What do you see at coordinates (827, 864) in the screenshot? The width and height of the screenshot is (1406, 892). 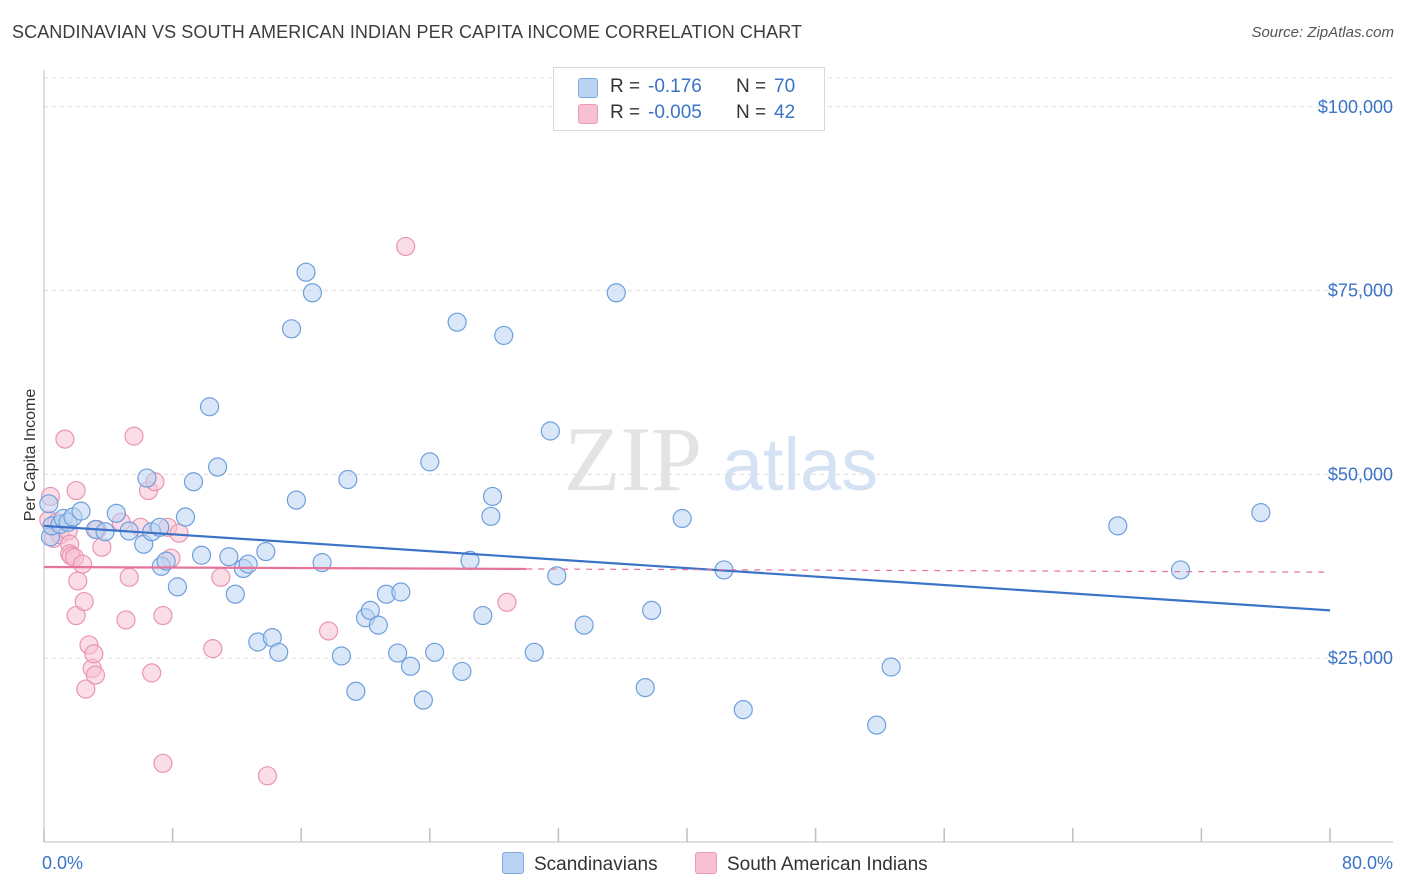 I see `legend-label: South American Indians` at bounding box center [827, 864].